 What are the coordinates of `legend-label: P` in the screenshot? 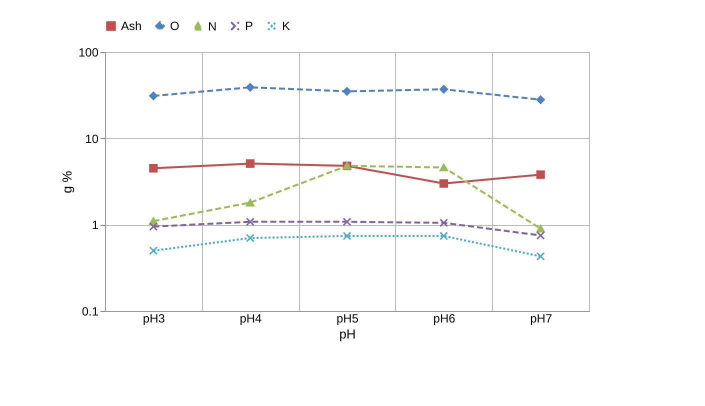 It's located at (249, 26).